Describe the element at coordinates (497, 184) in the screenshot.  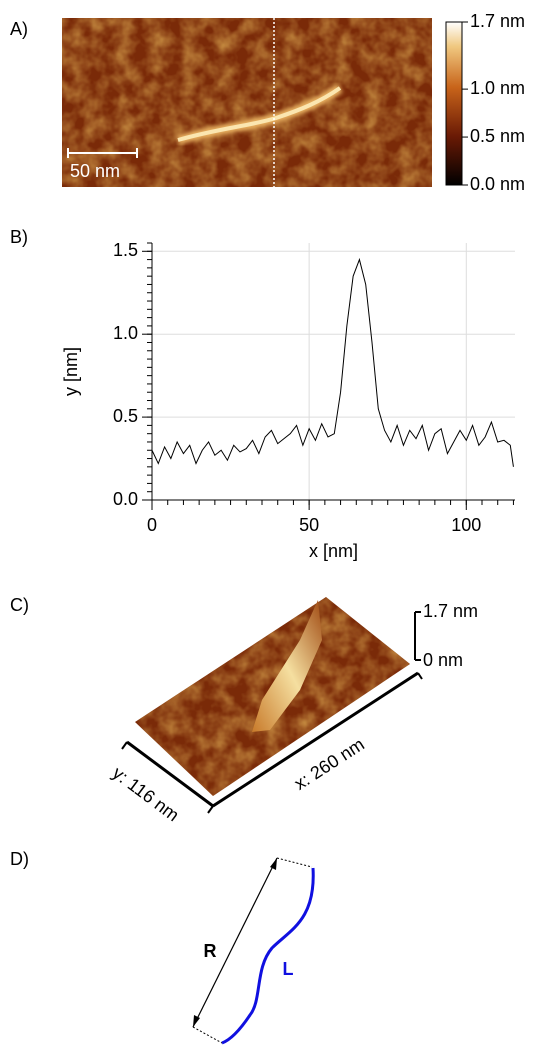
I see `colorbar-tick-label: 0.0 nm` at that location.